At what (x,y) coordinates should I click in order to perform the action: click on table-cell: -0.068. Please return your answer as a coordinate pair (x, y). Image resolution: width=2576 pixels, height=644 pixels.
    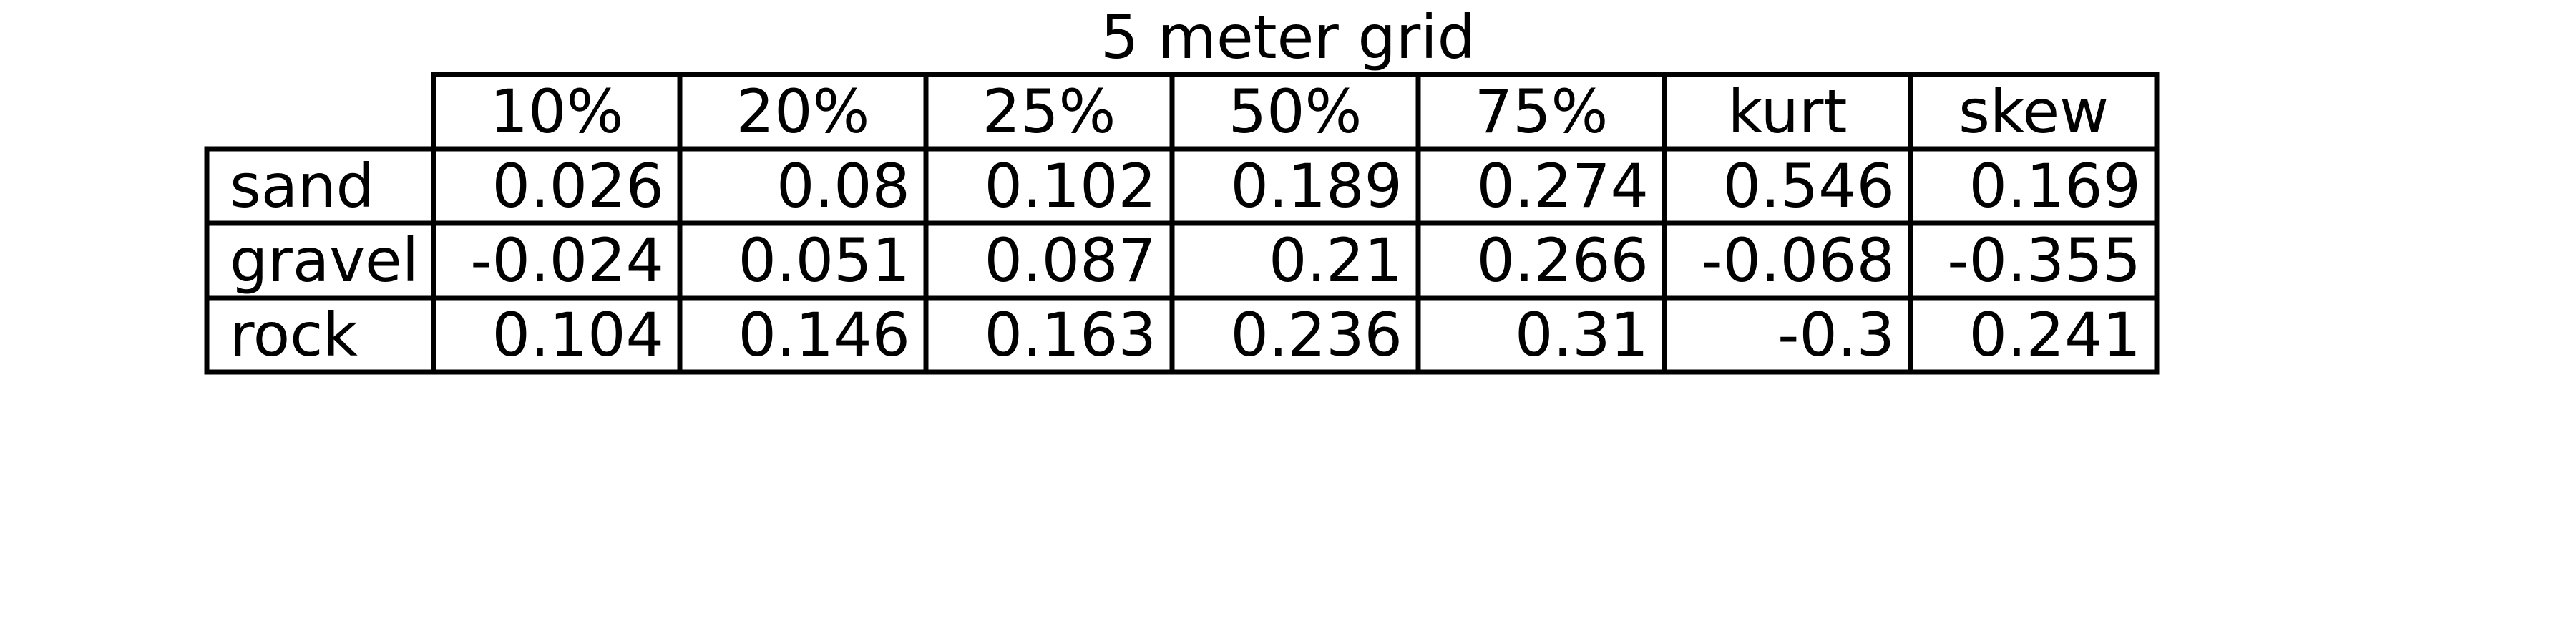
    Looking at the image, I should click on (1798, 260).